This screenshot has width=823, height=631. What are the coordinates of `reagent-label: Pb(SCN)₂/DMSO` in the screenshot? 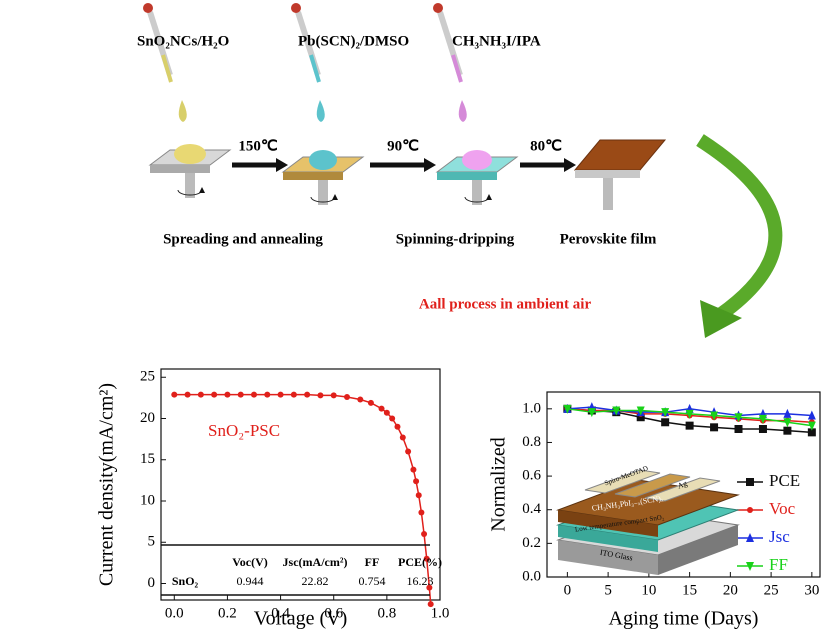 It's located at (353, 41).